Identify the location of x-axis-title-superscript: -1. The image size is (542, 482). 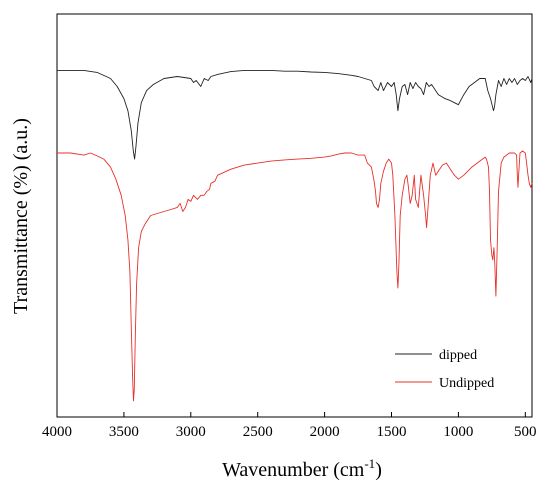
(369, 463).